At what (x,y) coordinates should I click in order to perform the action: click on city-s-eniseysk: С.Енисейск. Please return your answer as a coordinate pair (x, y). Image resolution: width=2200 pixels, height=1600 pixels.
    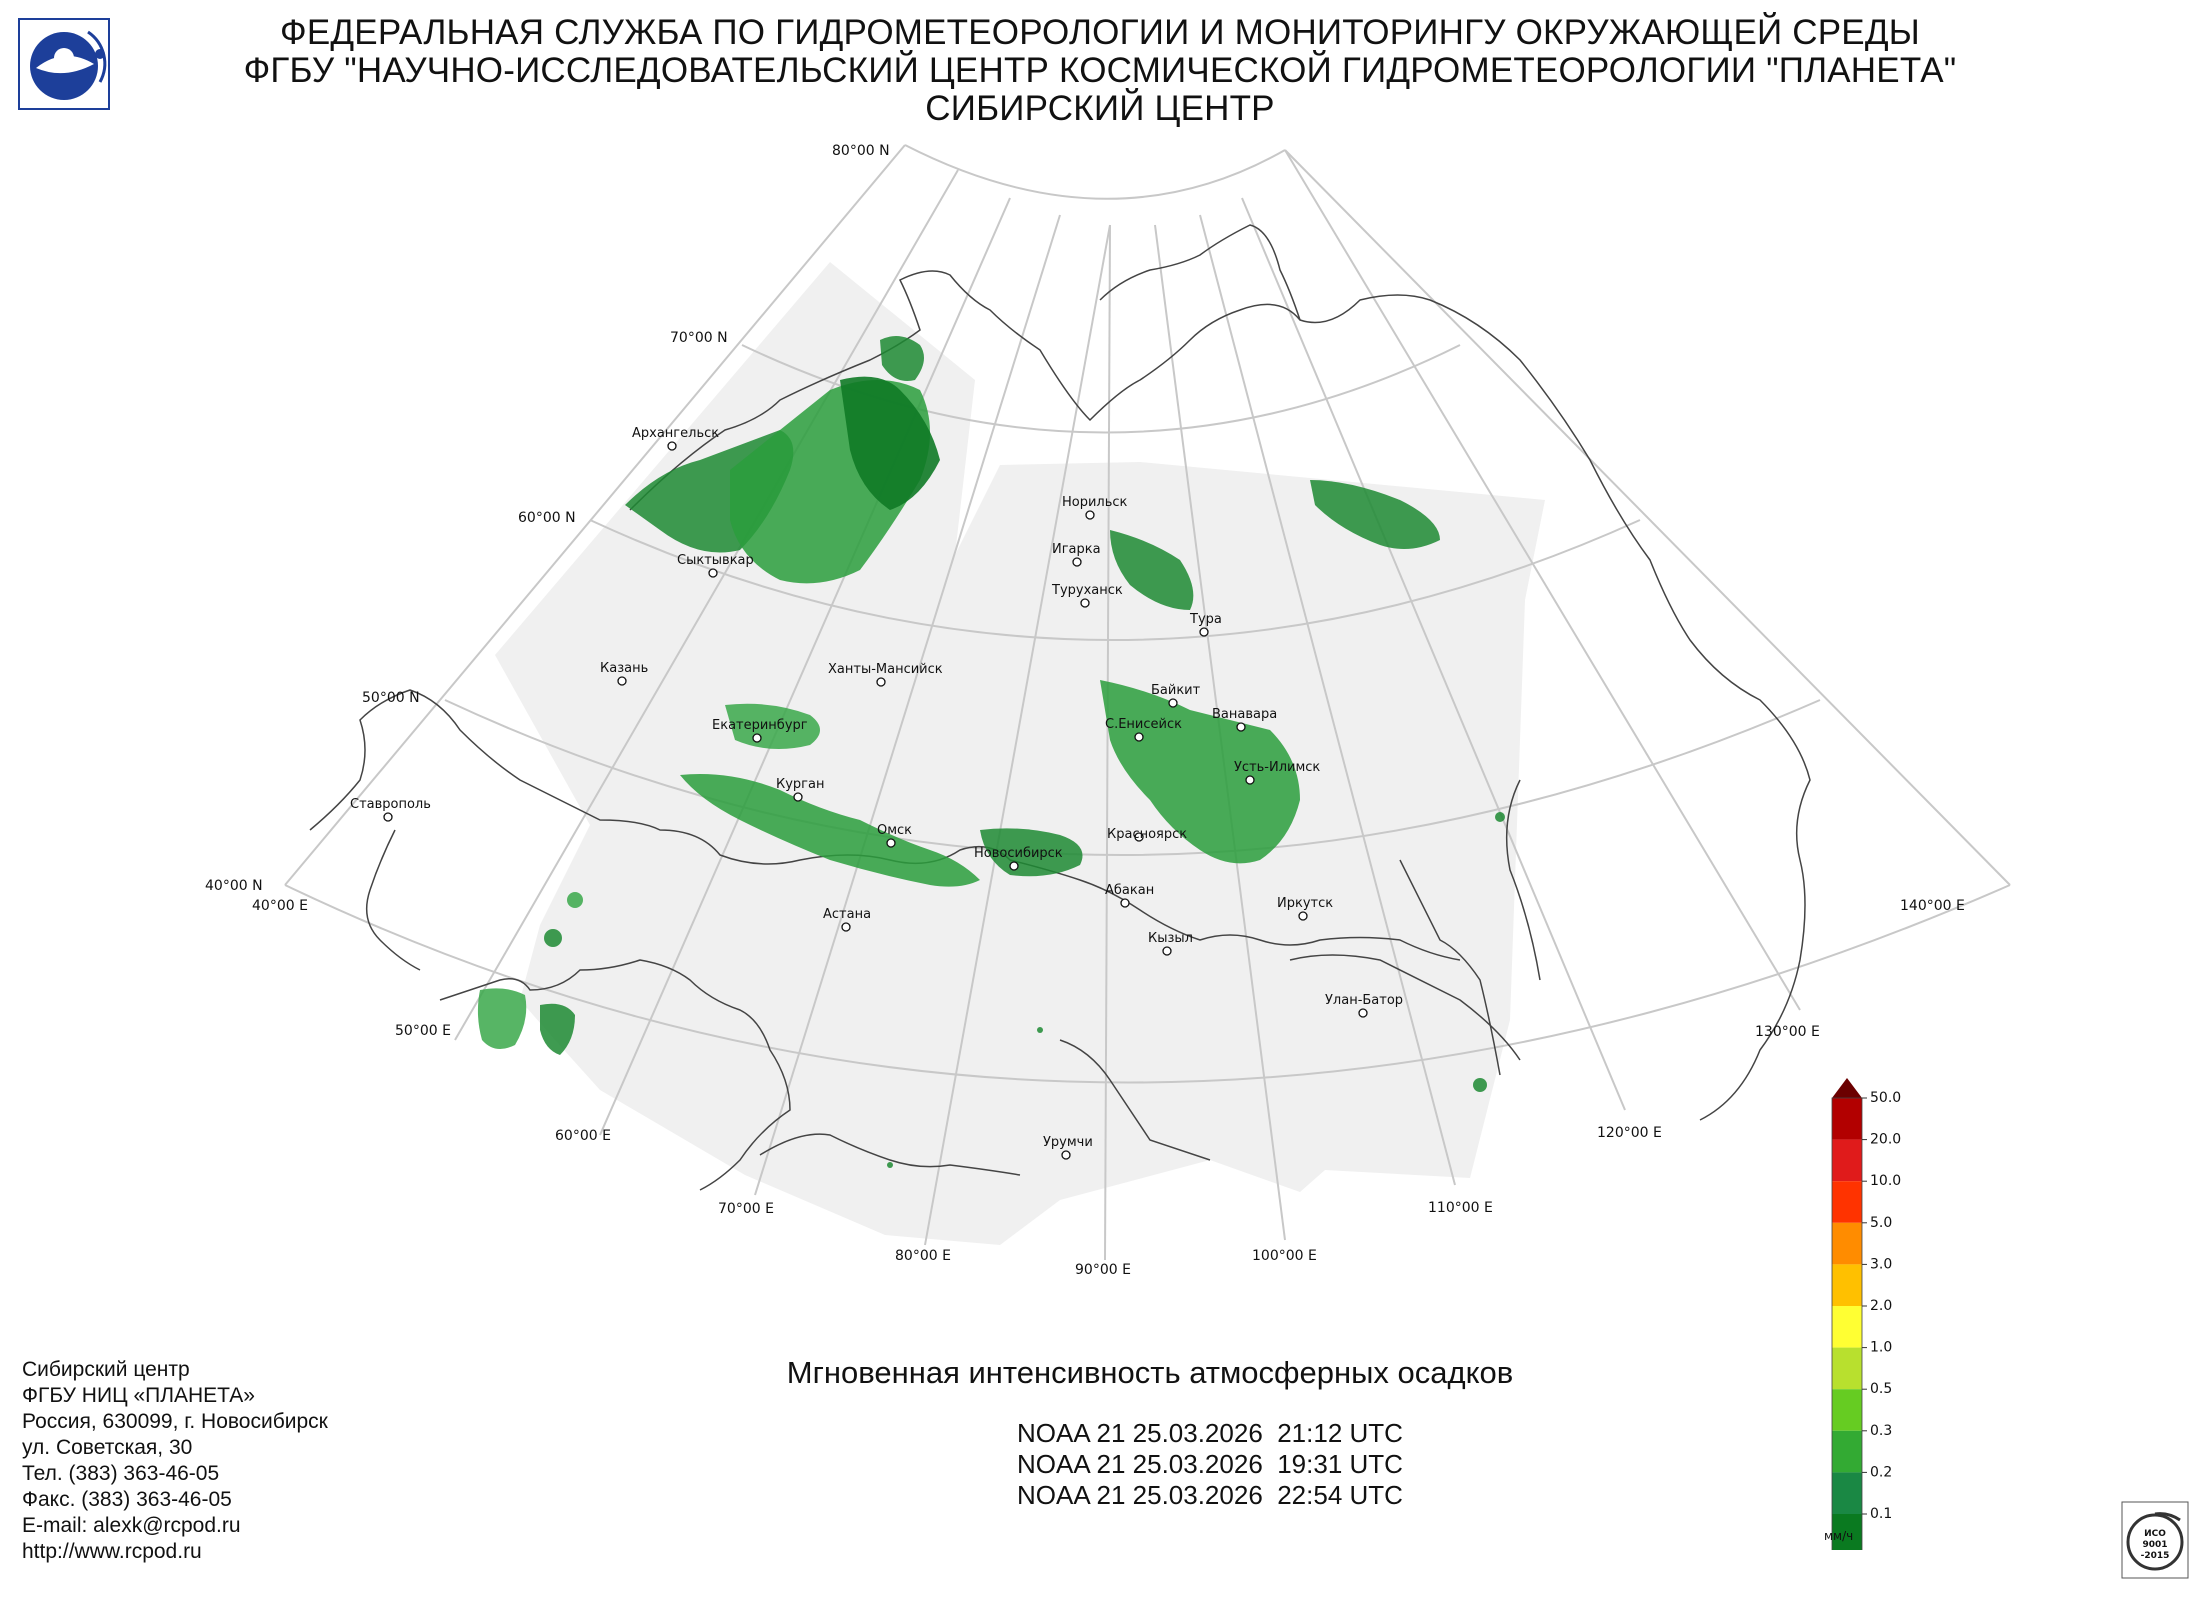
    Looking at the image, I should click on (1143, 724).